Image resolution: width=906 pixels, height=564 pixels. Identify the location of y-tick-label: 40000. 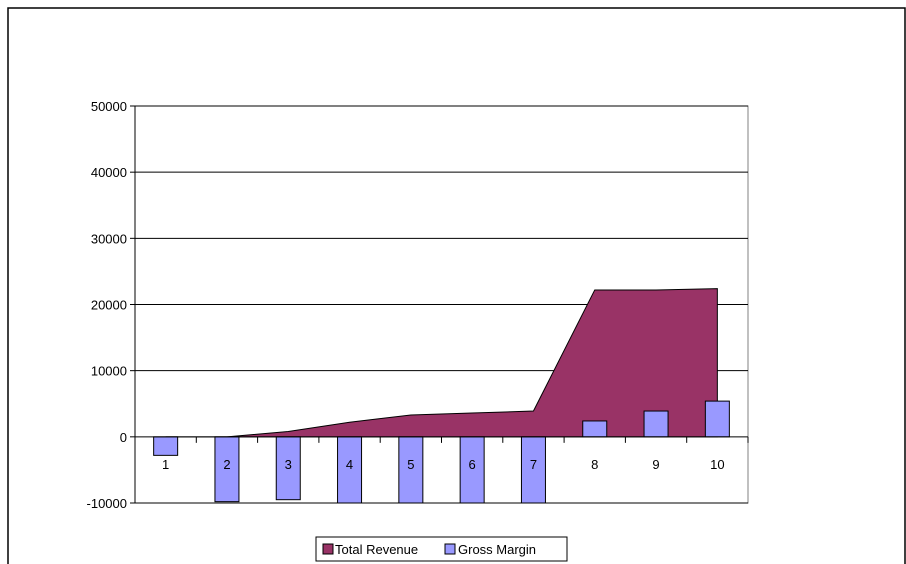
(109, 172).